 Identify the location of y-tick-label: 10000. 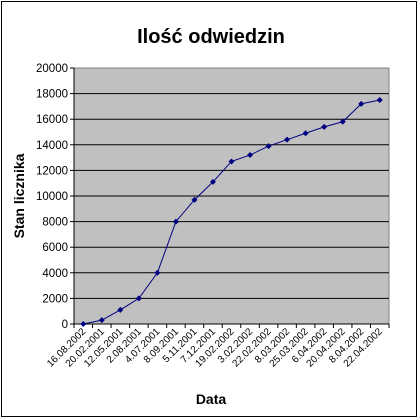
(52, 197).